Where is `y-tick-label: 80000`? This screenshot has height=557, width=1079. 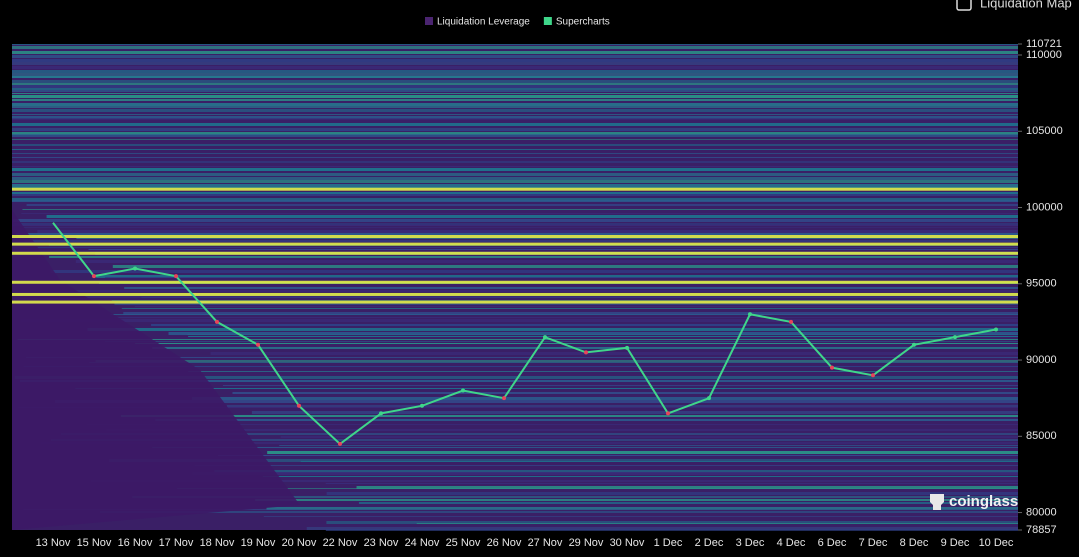
y-tick-label: 80000 is located at coordinates (1041, 512).